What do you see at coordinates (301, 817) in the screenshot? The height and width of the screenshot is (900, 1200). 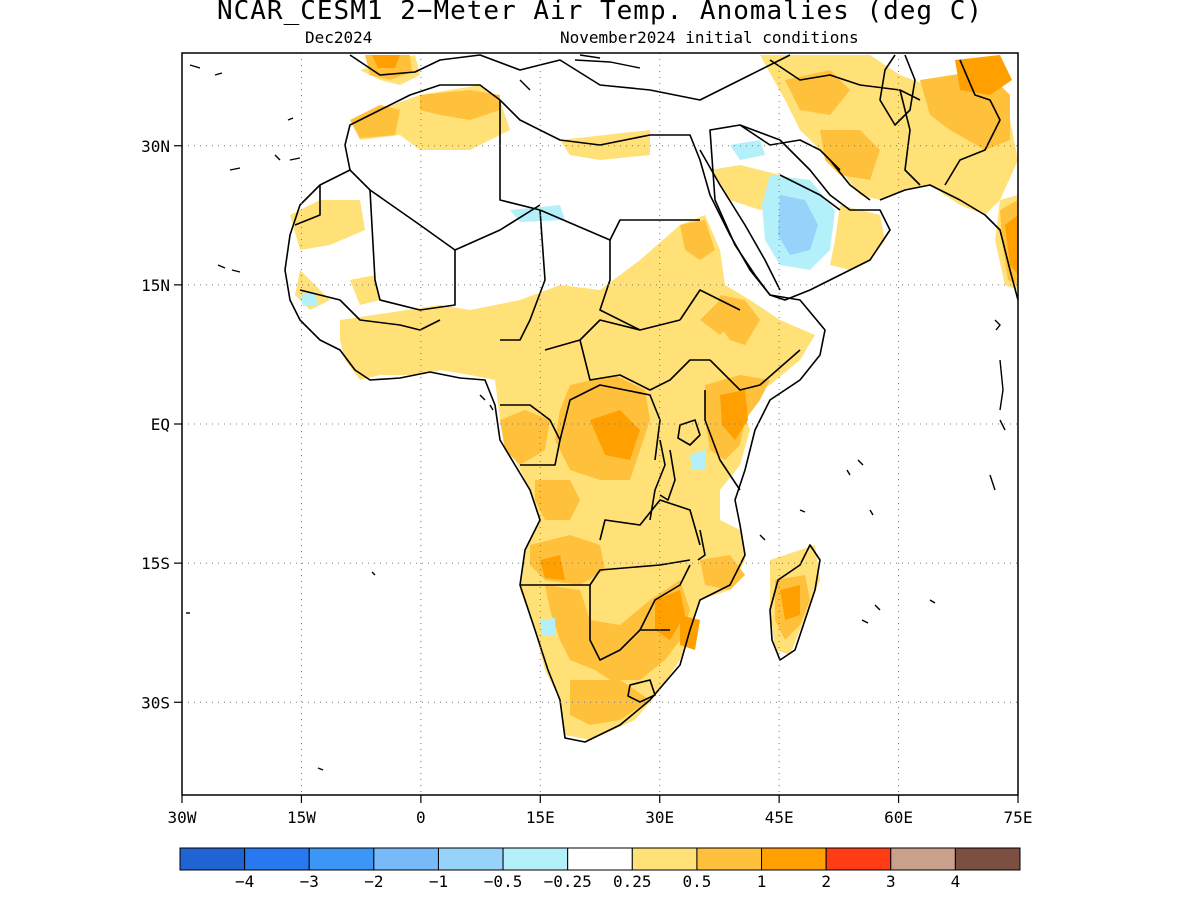 I see `x-tick-label: 15W` at bounding box center [301, 817].